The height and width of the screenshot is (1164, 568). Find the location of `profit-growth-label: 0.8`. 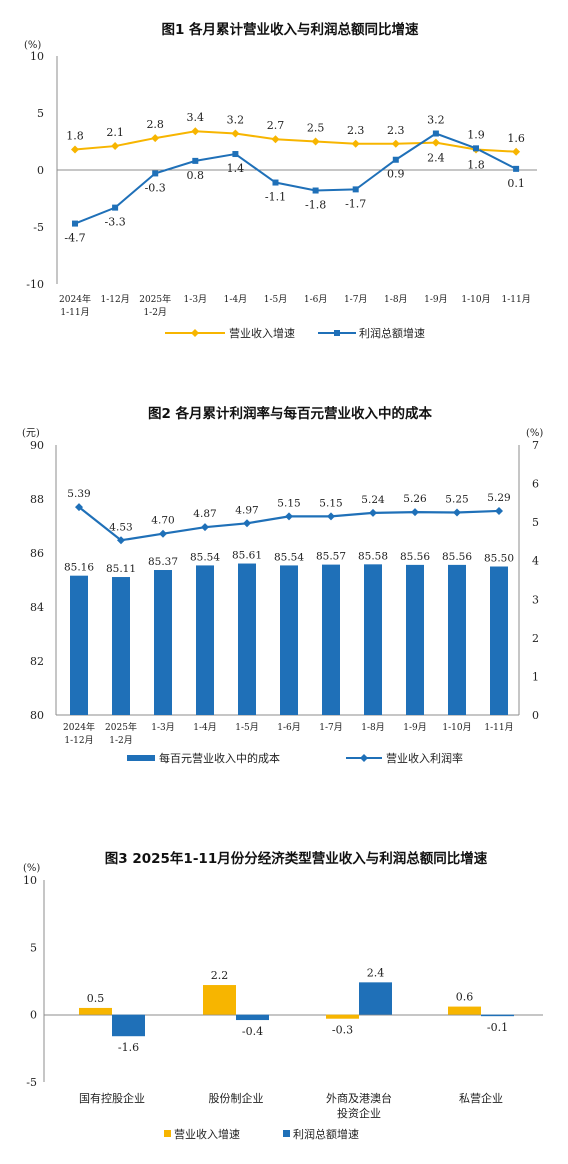

profit-growth-label: 0.8 is located at coordinates (196, 175).